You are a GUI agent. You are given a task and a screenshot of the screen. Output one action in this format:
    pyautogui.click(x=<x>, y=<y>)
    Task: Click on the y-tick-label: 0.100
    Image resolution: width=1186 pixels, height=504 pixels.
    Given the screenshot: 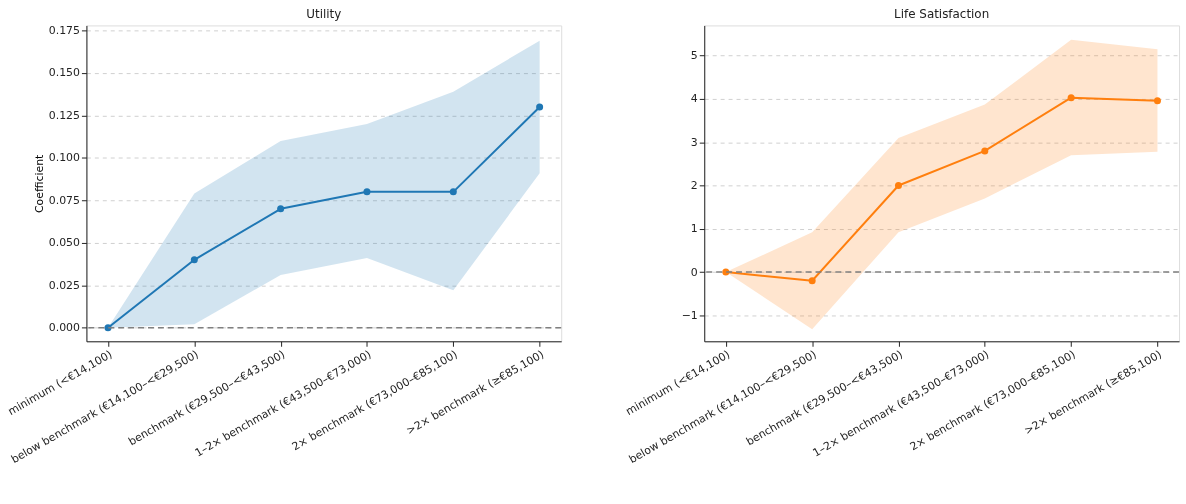 What is the action you would take?
    pyautogui.click(x=64, y=158)
    